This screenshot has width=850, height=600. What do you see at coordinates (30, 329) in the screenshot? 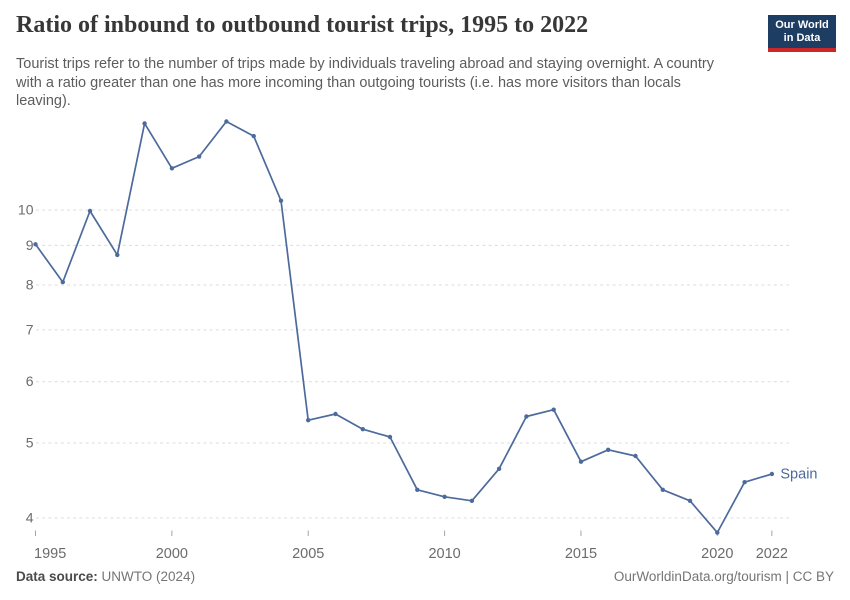
I see `y-axis-tick-label: 7` at bounding box center [30, 329].